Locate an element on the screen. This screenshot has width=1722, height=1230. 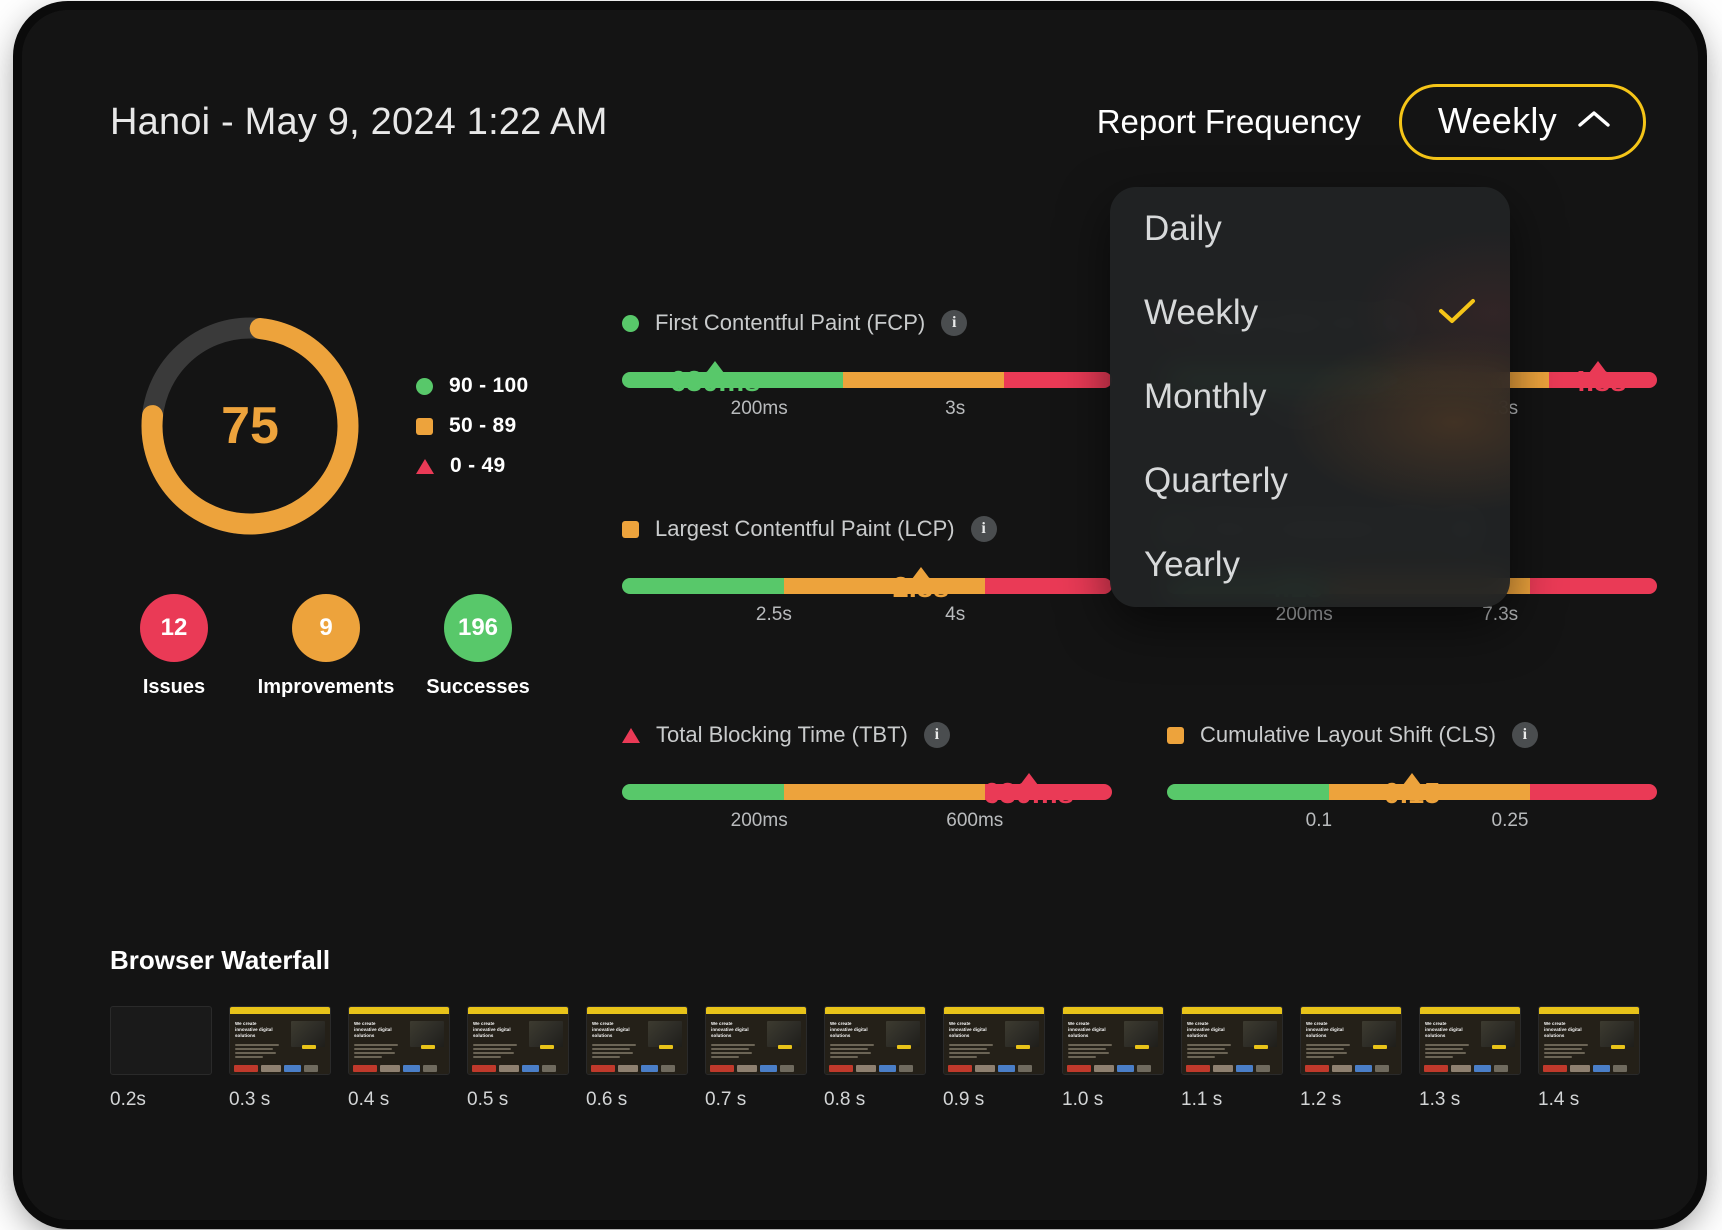
menu-item-label: Weekly is located at coordinates (1201, 312).